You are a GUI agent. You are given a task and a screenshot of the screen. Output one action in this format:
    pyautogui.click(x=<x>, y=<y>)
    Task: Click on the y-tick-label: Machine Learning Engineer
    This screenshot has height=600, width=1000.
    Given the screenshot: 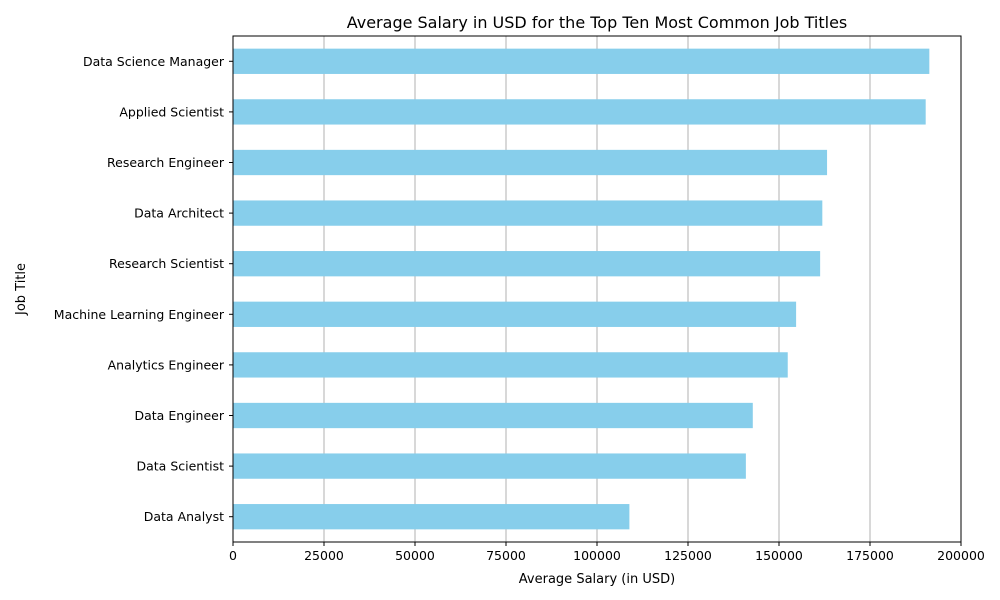 What is the action you would take?
    pyautogui.click(x=139, y=314)
    